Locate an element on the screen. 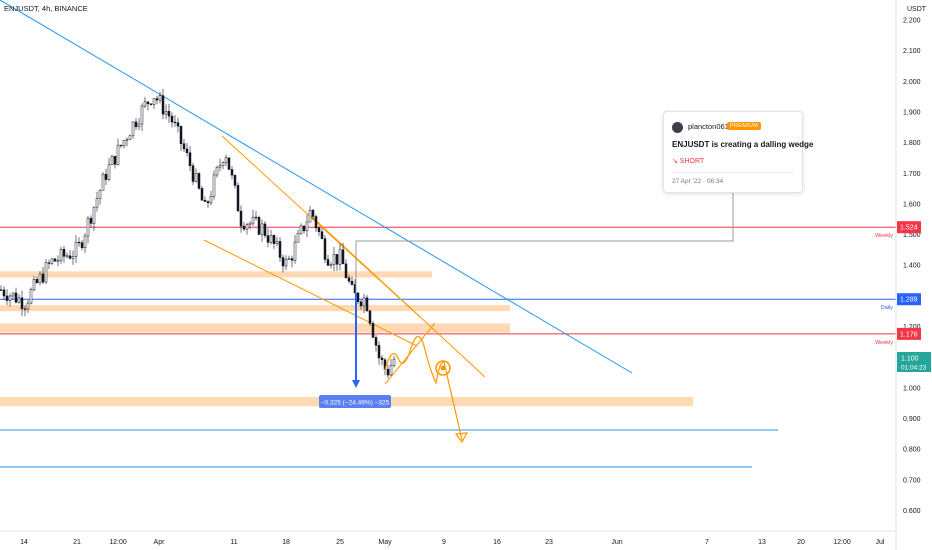  time-tick: 16 is located at coordinates (497, 542).